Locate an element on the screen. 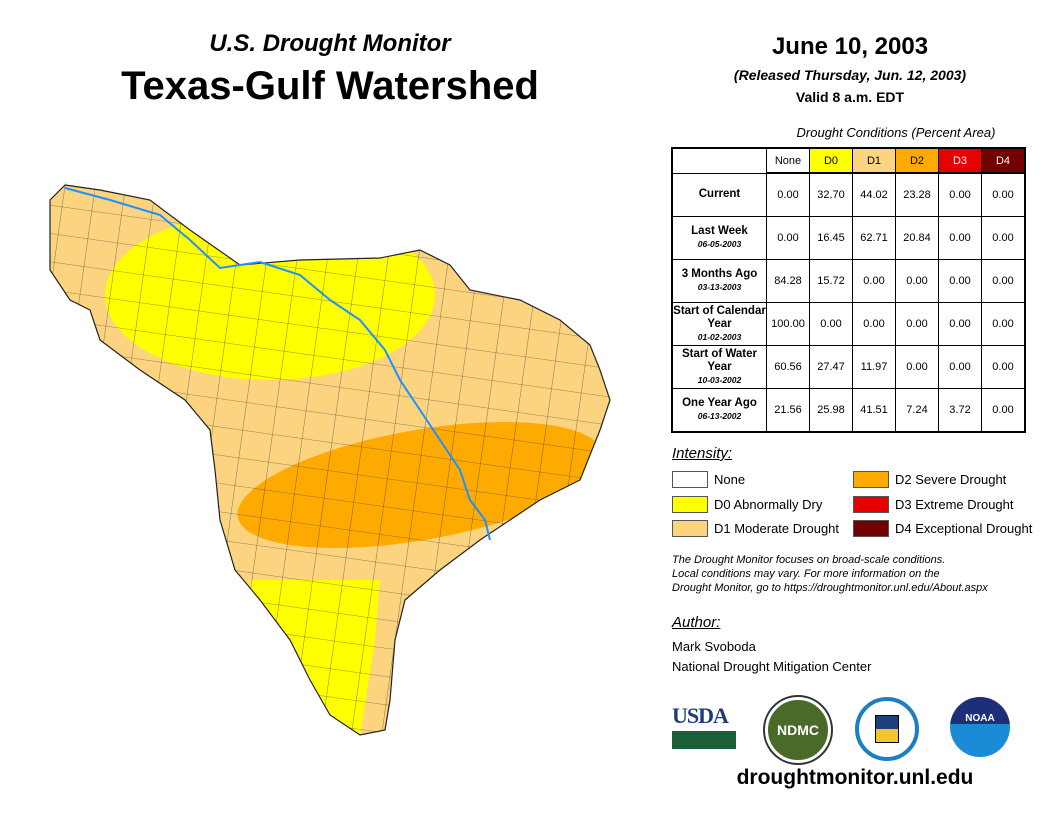 The image size is (1056, 816). table-cell: 23.28 is located at coordinates (917, 194).